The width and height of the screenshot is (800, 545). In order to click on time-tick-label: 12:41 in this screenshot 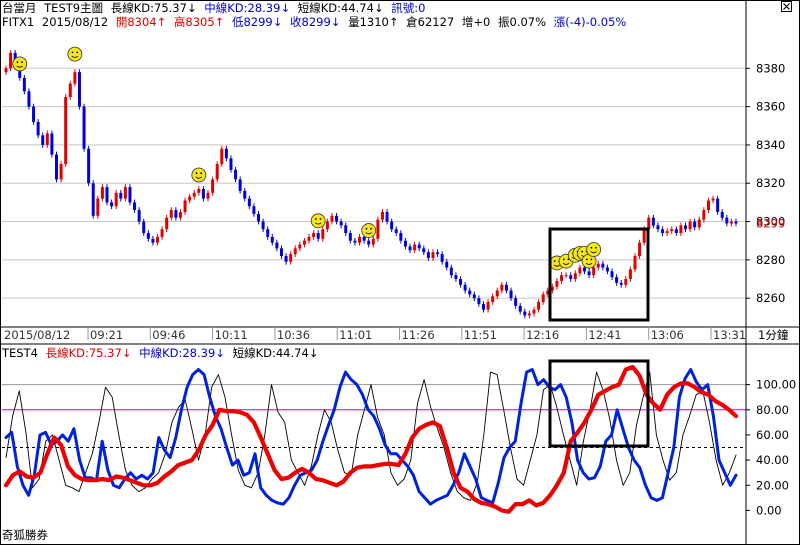, I will do `click(604, 335)`.